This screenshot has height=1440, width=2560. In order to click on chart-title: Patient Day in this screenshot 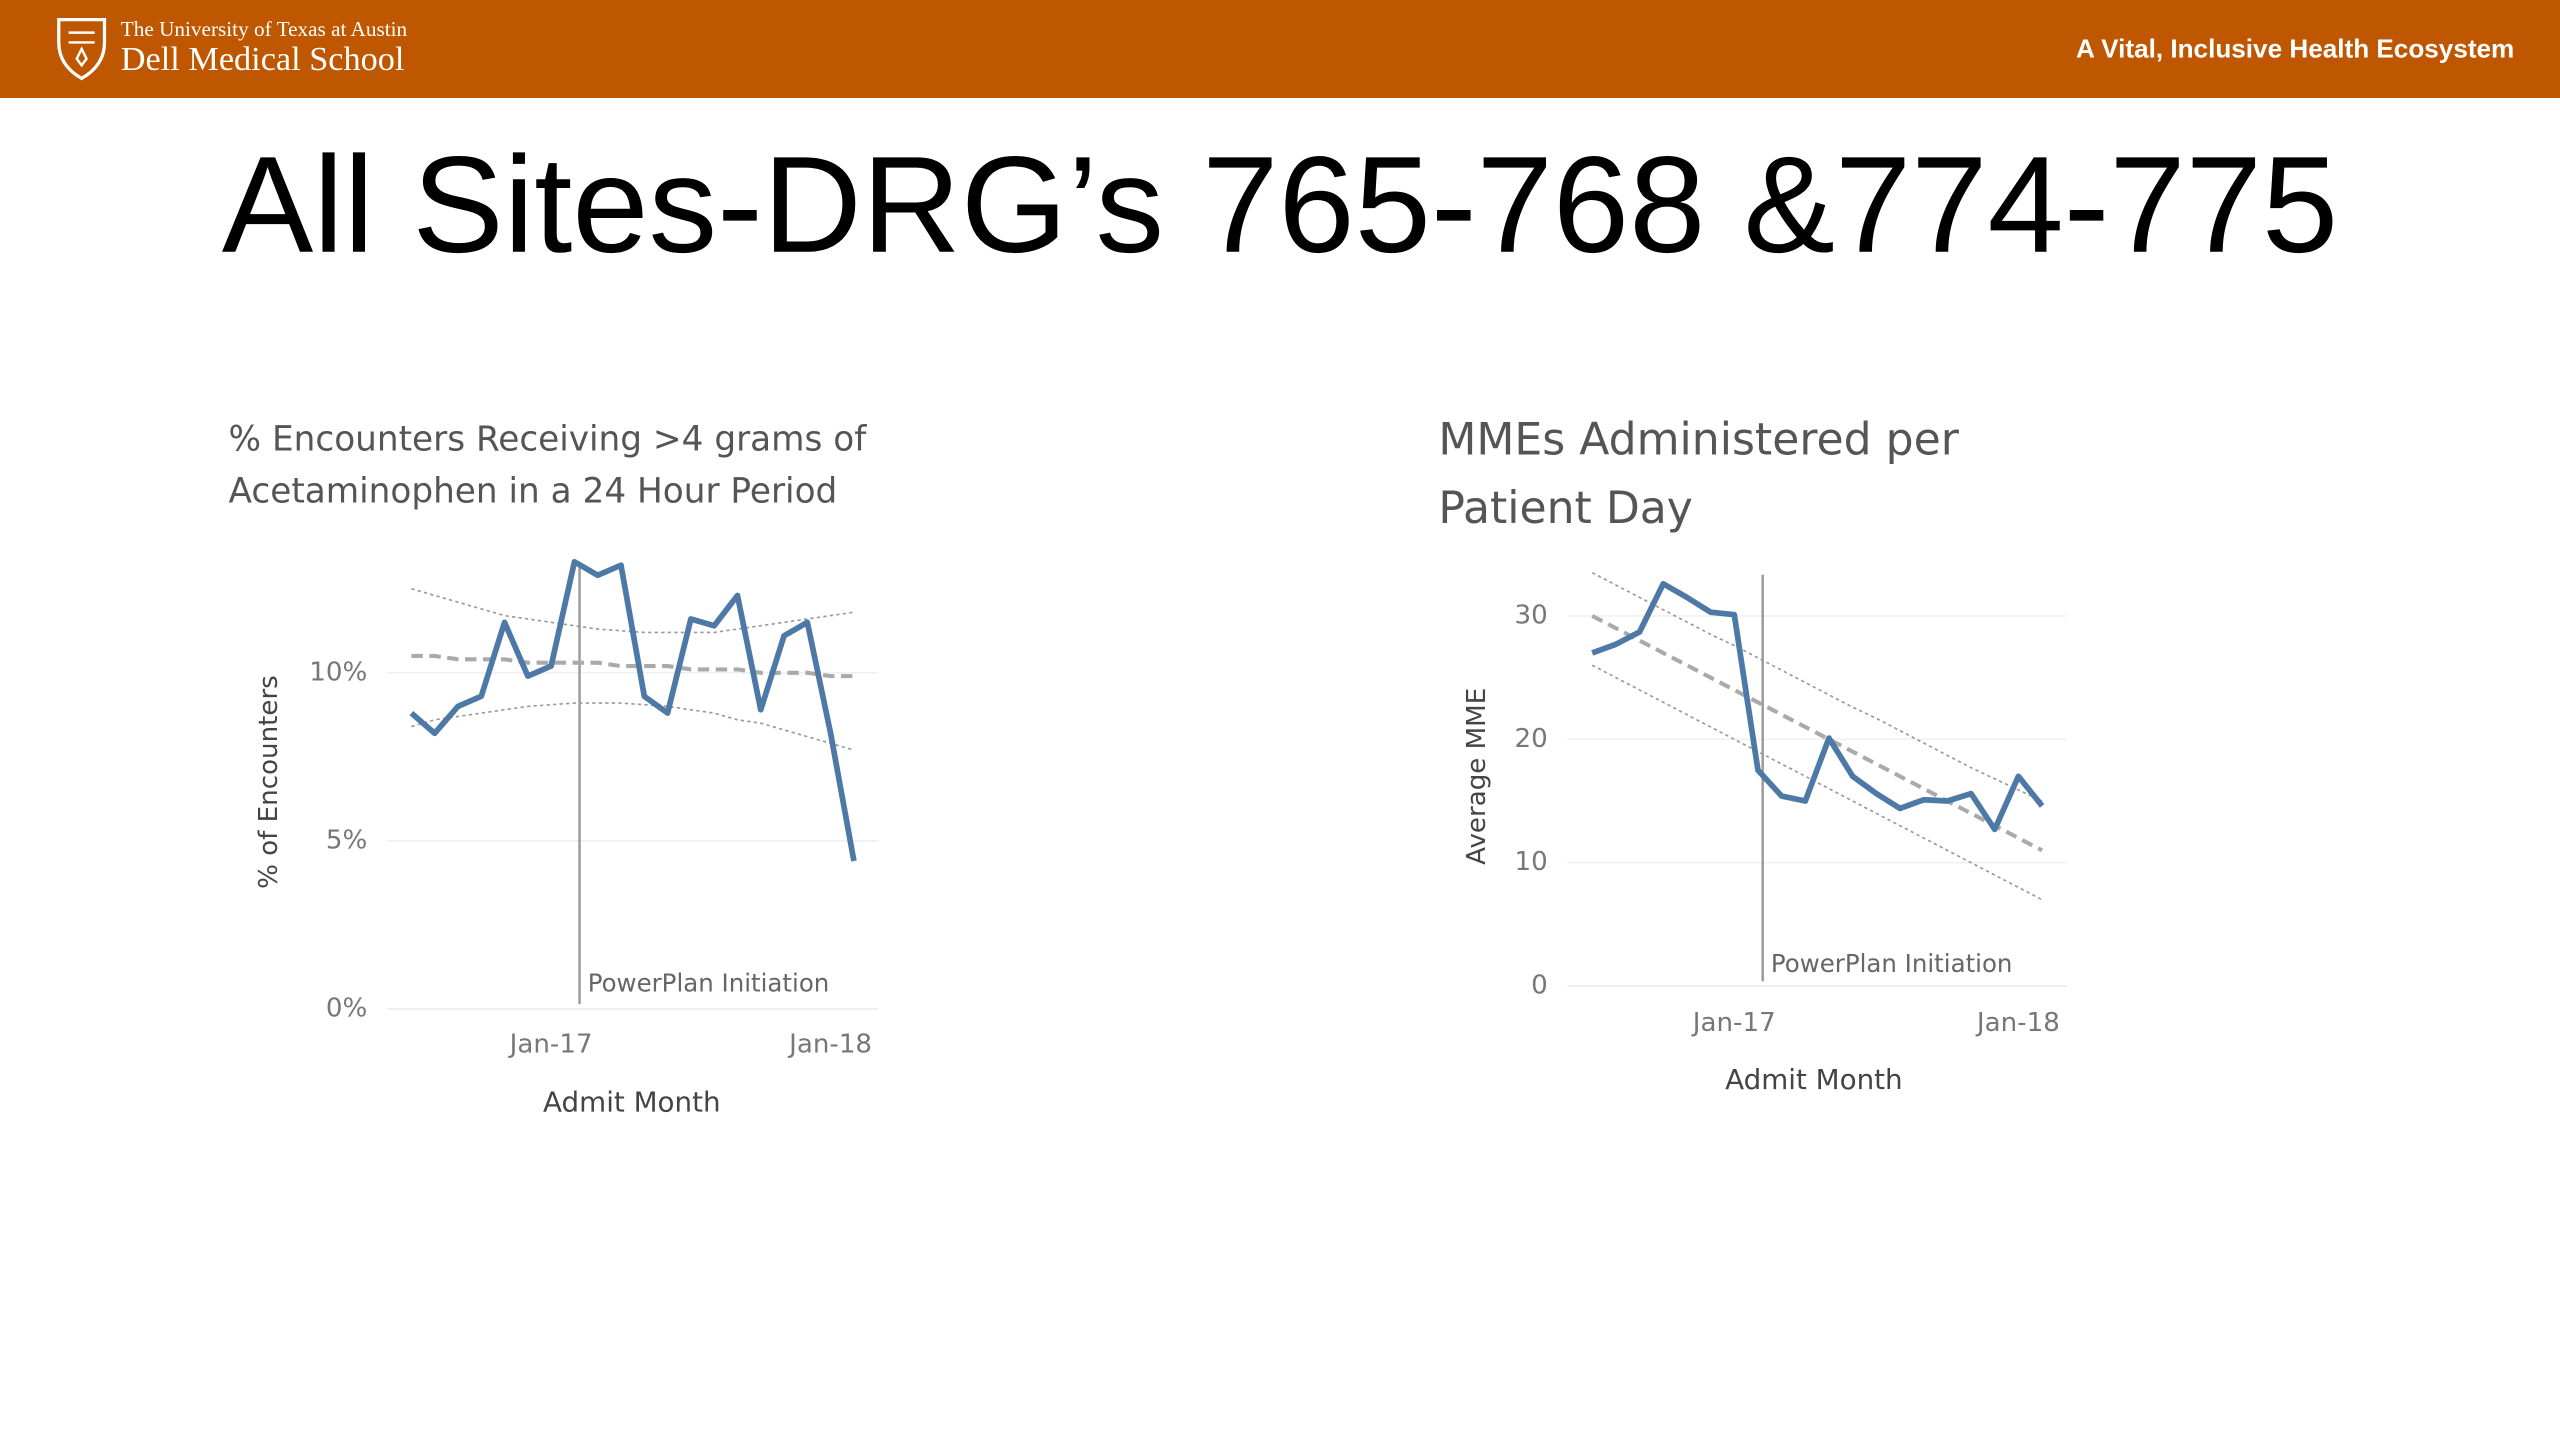, I will do `click(1565, 508)`.